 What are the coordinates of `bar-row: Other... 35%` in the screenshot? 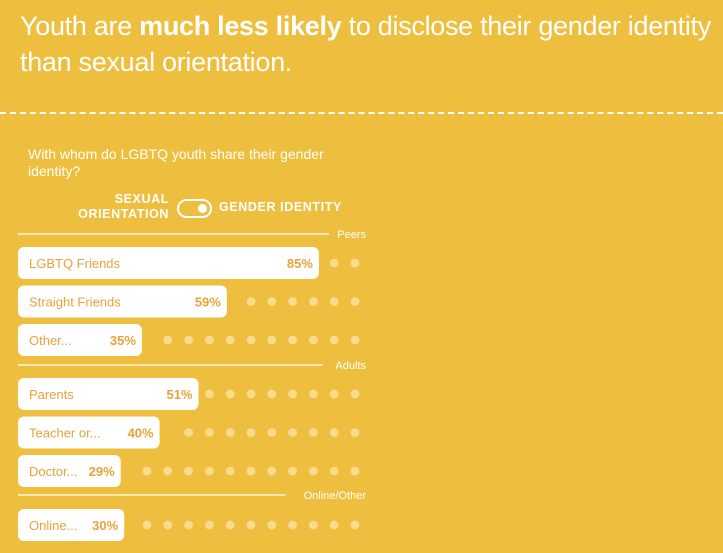 It's located at (189, 340).